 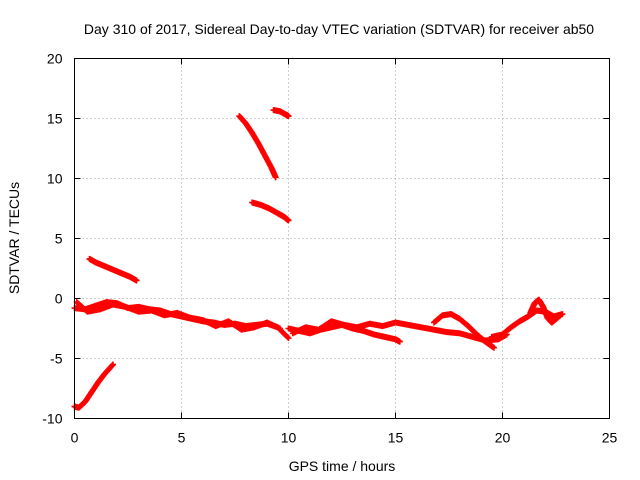 What do you see at coordinates (610, 438) in the screenshot?
I see `x-tick-label: 25` at bounding box center [610, 438].